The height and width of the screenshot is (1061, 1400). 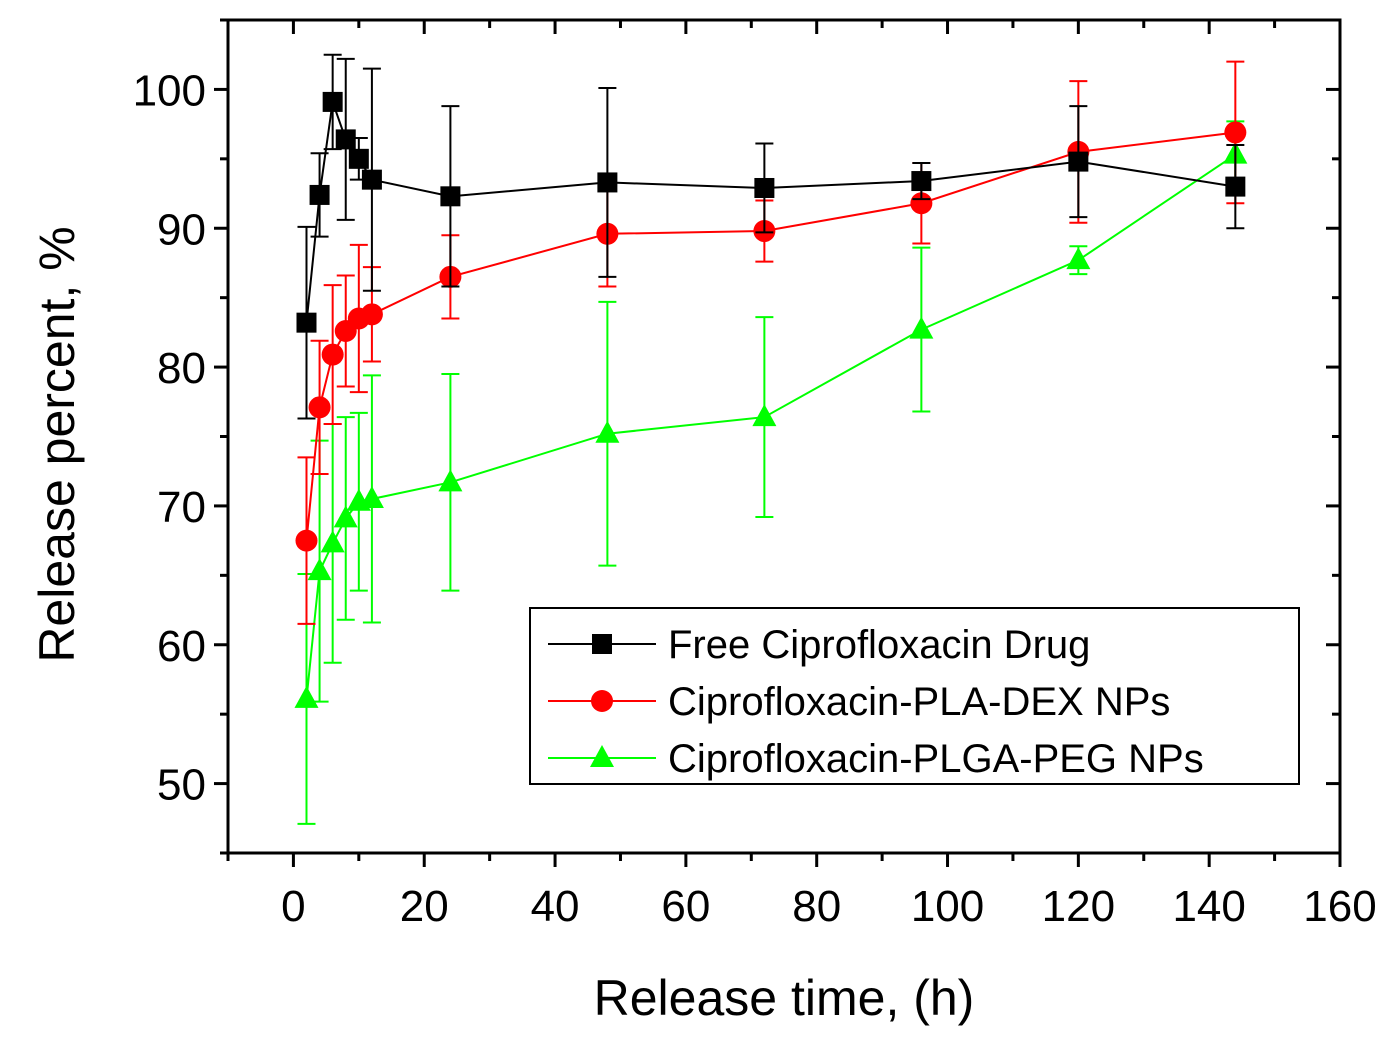 What do you see at coordinates (685, 906) in the screenshot?
I see `x-tick-label: 60` at bounding box center [685, 906].